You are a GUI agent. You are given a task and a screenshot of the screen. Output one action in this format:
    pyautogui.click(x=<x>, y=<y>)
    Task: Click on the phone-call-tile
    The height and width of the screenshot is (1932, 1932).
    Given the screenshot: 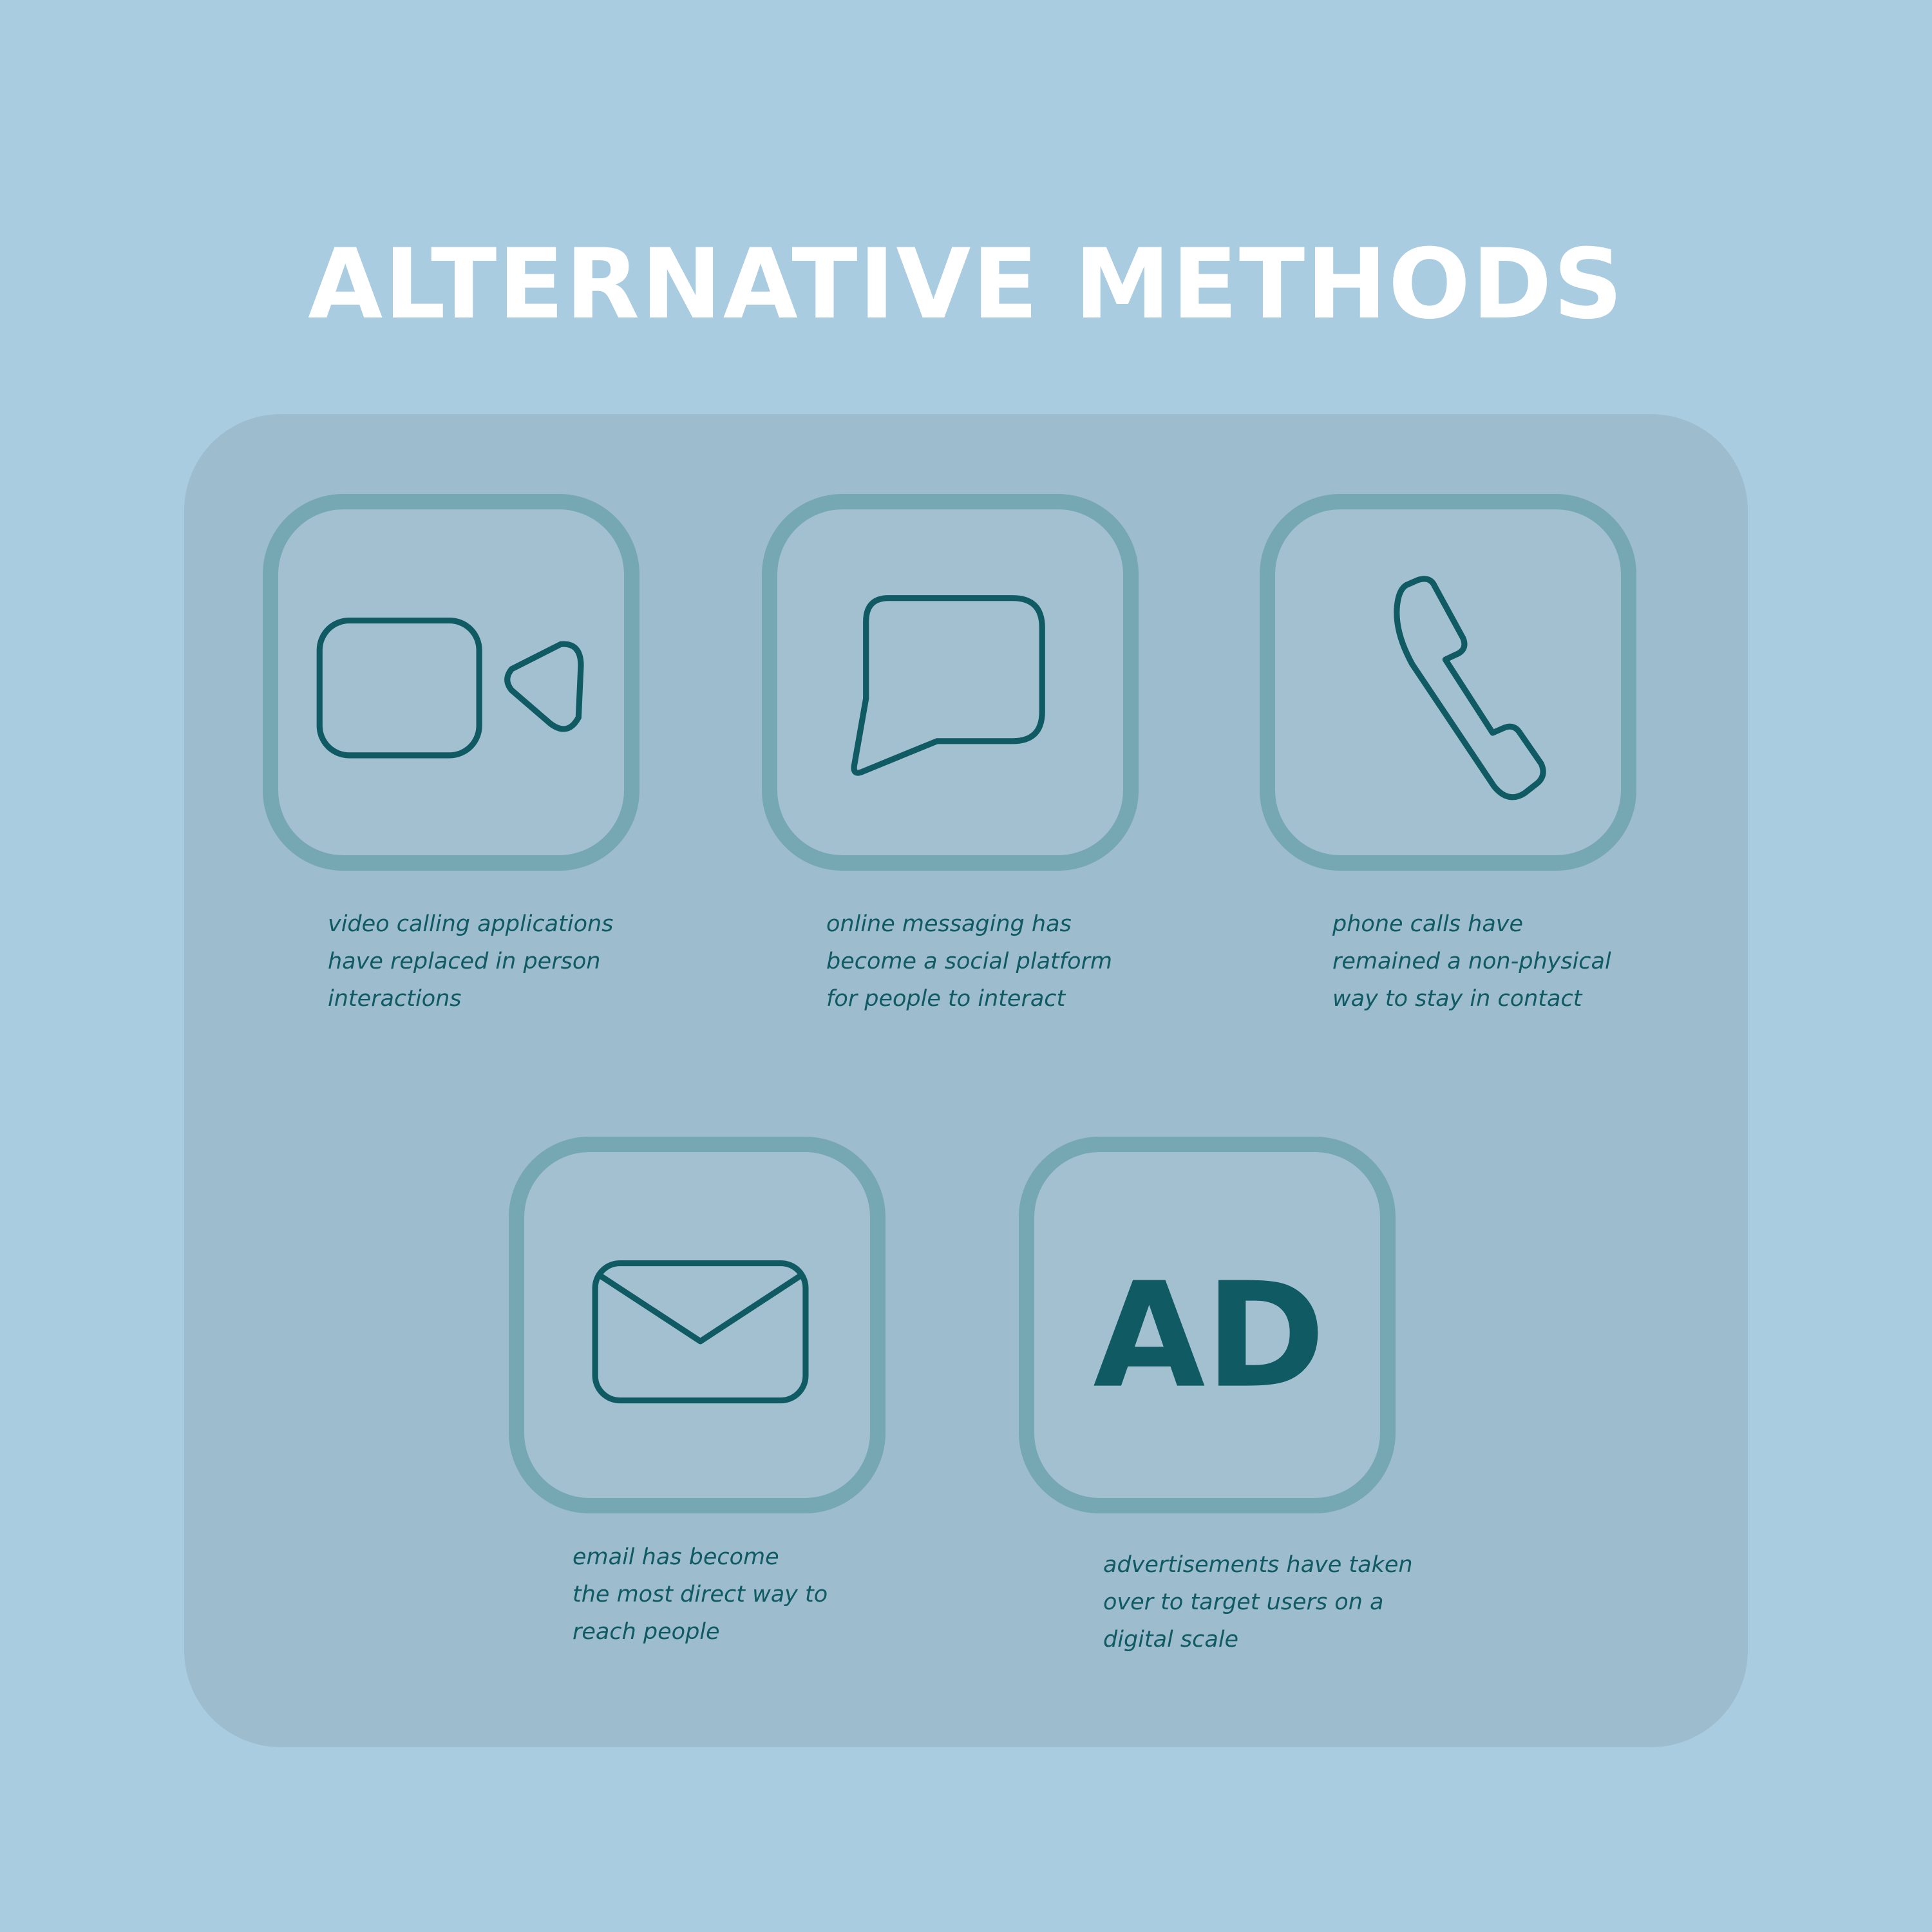 What is the action you would take?
    pyautogui.click(x=1448, y=683)
    